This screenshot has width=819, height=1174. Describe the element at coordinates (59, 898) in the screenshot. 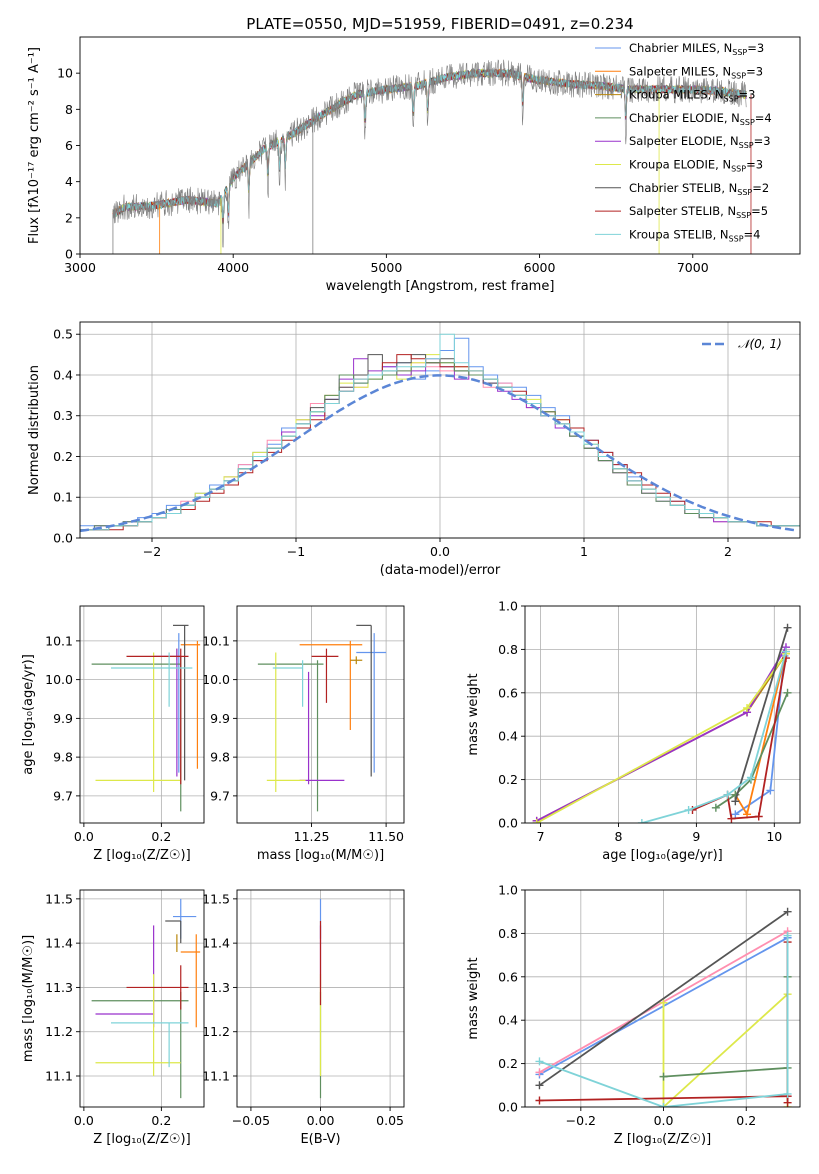

I see `y-tick-label: 11.5` at that location.